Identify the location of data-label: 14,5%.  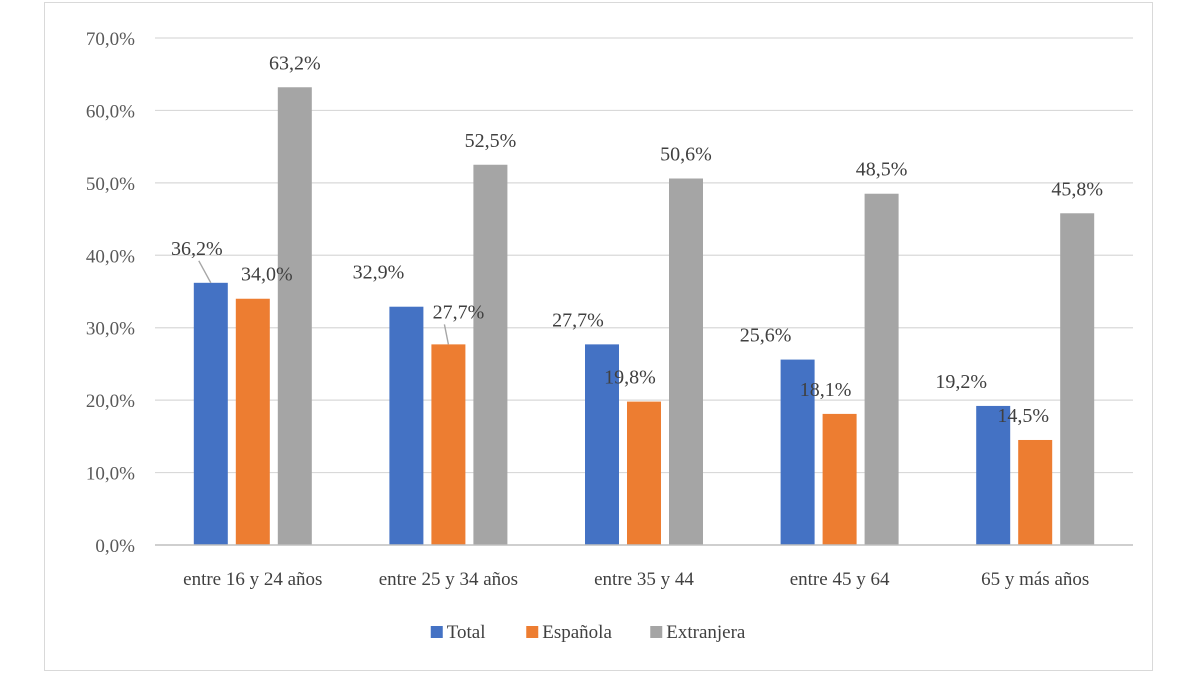
(1023, 416).